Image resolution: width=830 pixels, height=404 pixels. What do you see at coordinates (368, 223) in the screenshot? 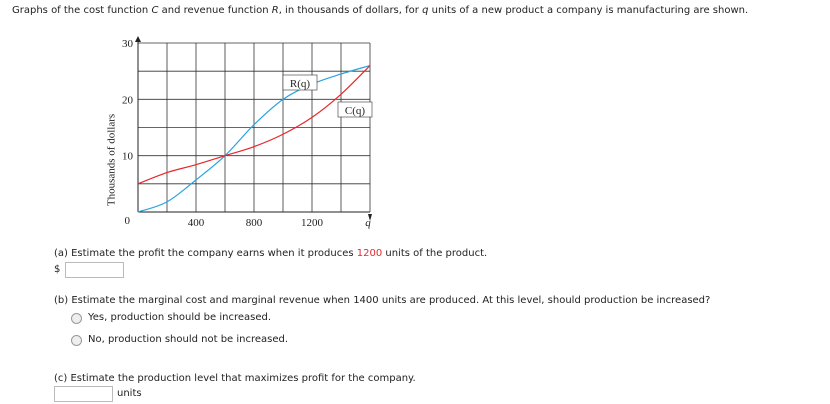
I see `x-axis-label: q` at bounding box center [368, 223].